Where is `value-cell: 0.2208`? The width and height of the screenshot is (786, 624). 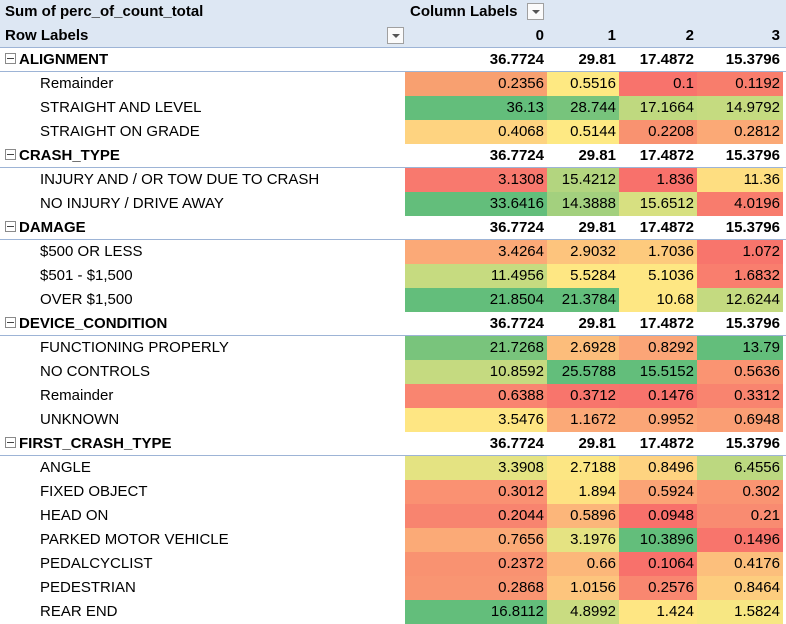
value-cell: 0.2208 is located at coordinates (658, 132).